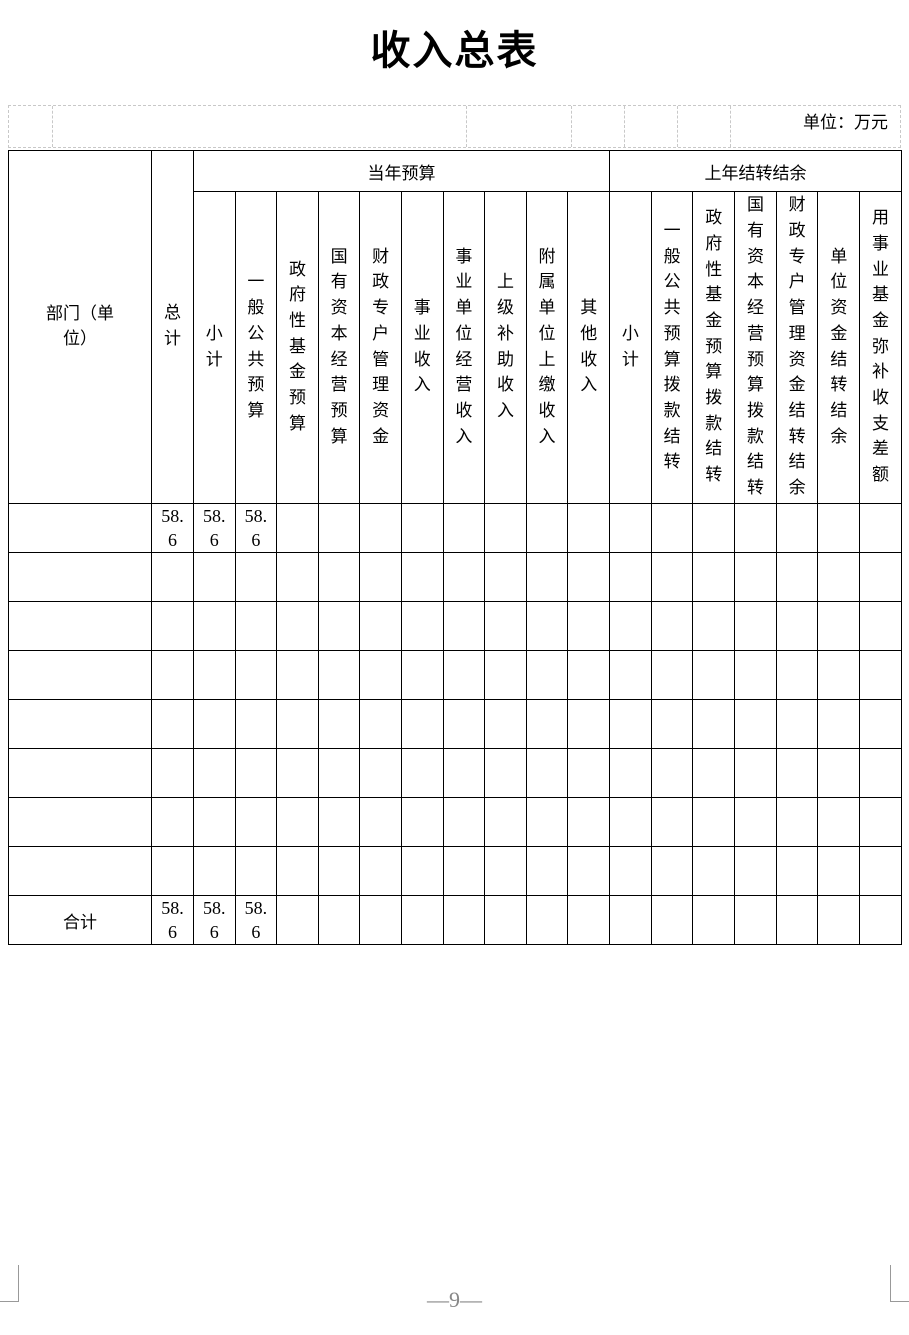 This screenshot has width=909, height=1335. I want to click on header-prev-col: 政府性基金预算拨款结转, so click(714, 347).